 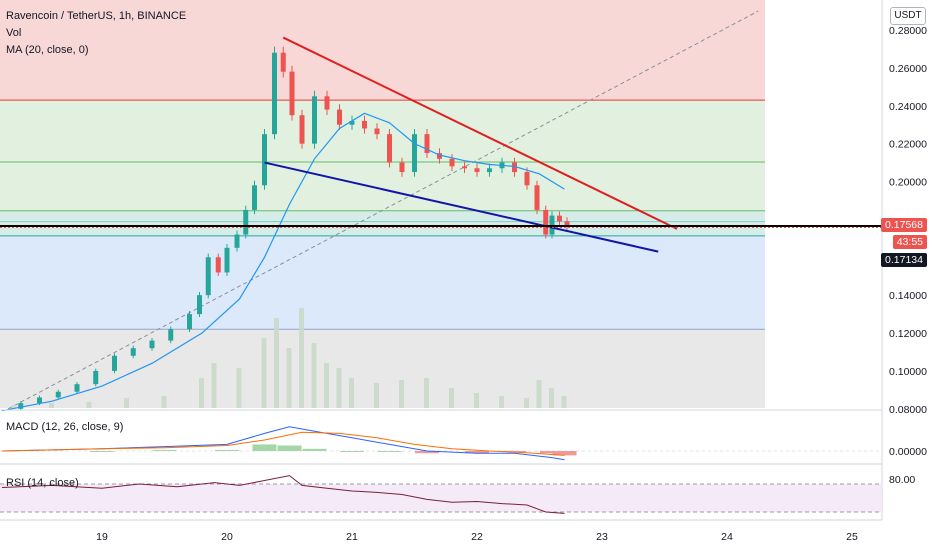 What do you see at coordinates (902, 480) in the screenshot?
I see `rsi-tick-label: 80.00` at bounding box center [902, 480].